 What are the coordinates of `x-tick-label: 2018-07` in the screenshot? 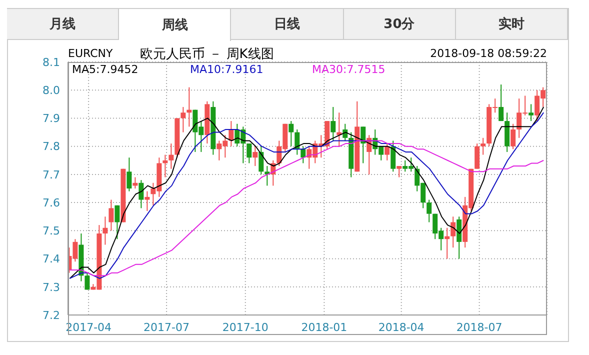 It's located at (479, 327).